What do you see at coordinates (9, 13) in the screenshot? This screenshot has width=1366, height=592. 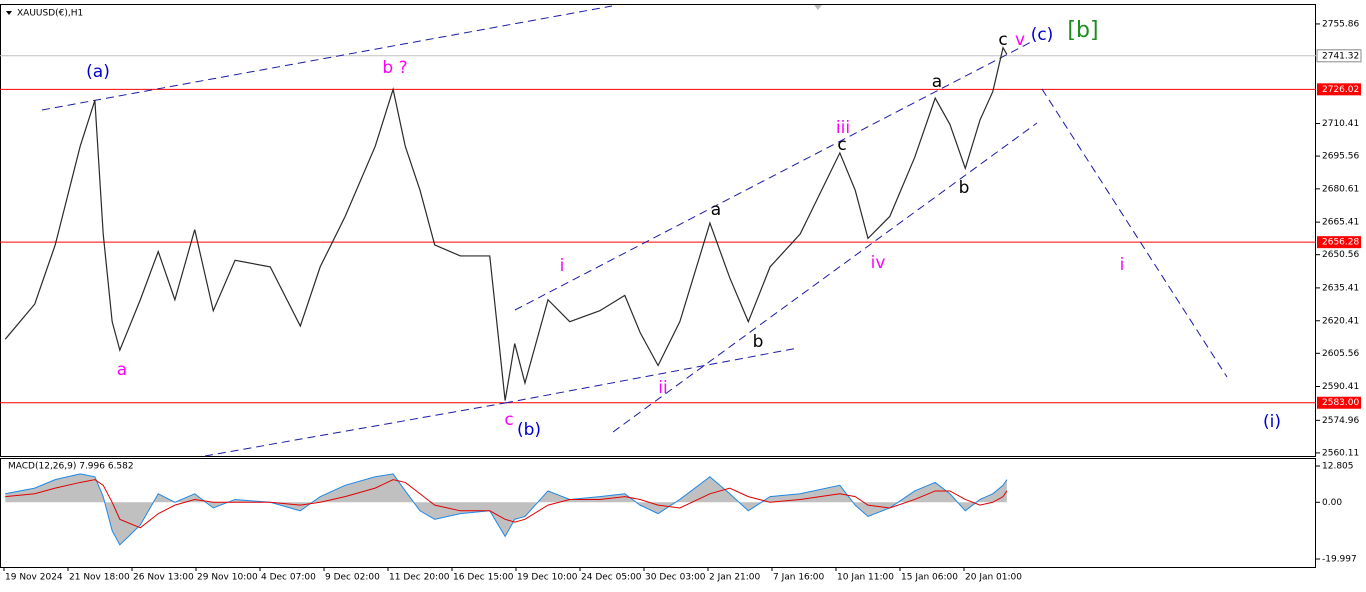 I see `menu-triangle` at bounding box center [9, 13].